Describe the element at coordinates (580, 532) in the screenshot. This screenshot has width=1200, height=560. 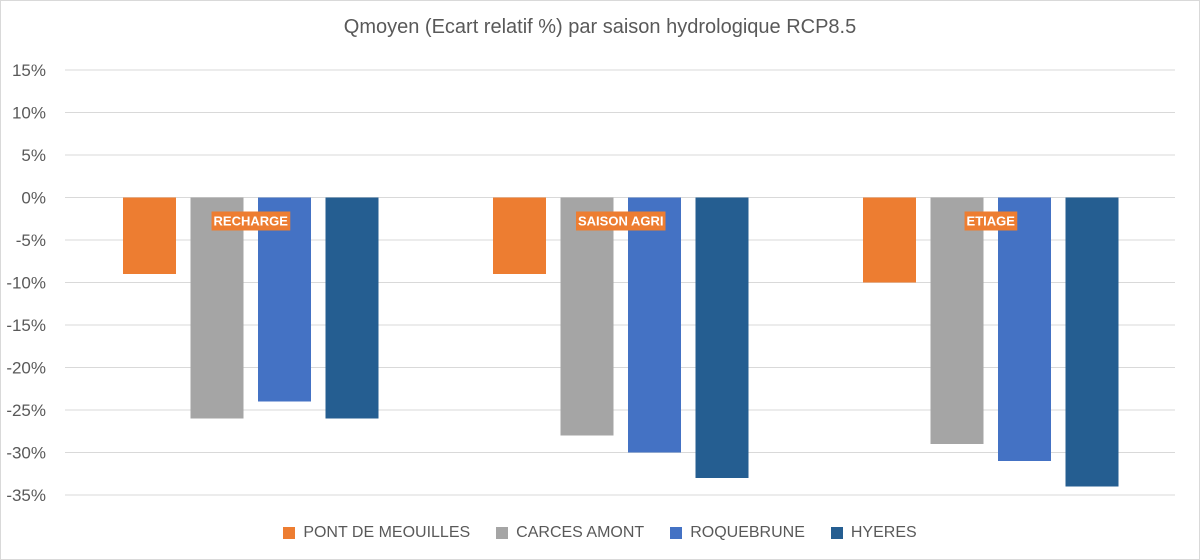
I see `legend-label: CARCES AMONT` at that location.